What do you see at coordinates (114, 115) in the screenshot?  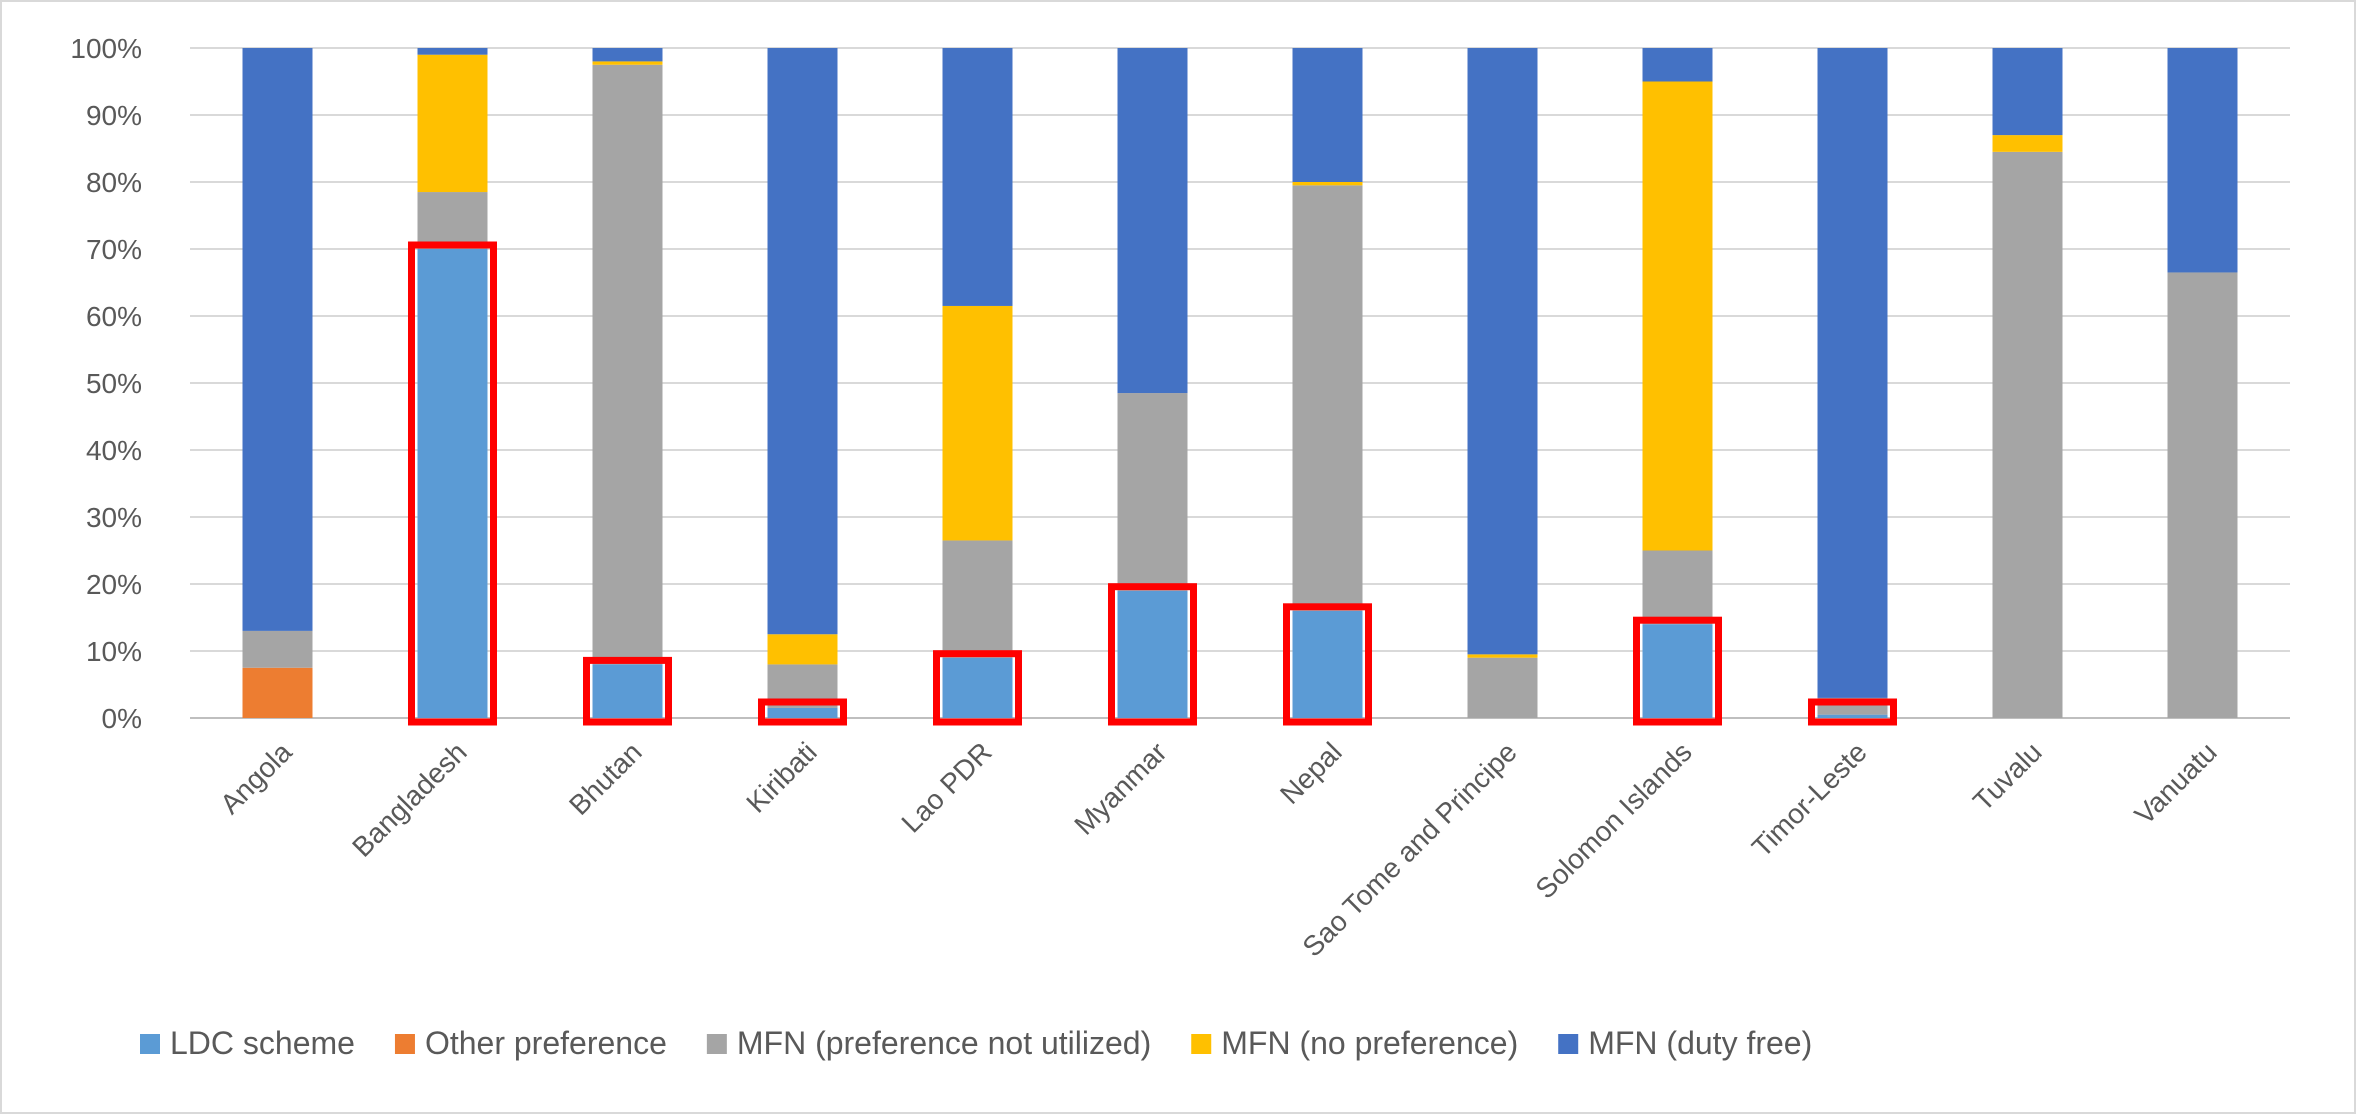 I see `y-tick-label: 90%` at bounding box center [114, 115].